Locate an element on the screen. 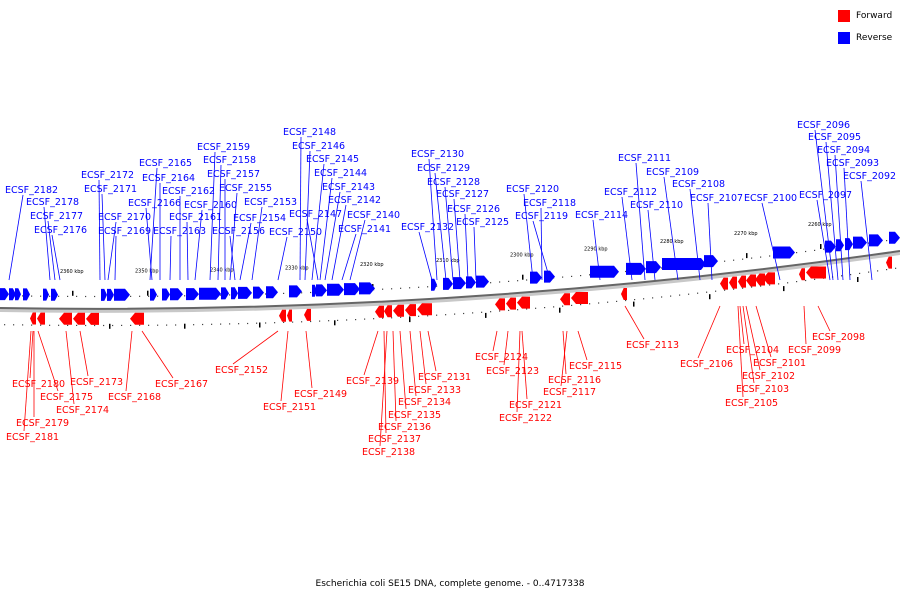  gene-label-text: ECSF_2108 is located at coordinates (698, 184).